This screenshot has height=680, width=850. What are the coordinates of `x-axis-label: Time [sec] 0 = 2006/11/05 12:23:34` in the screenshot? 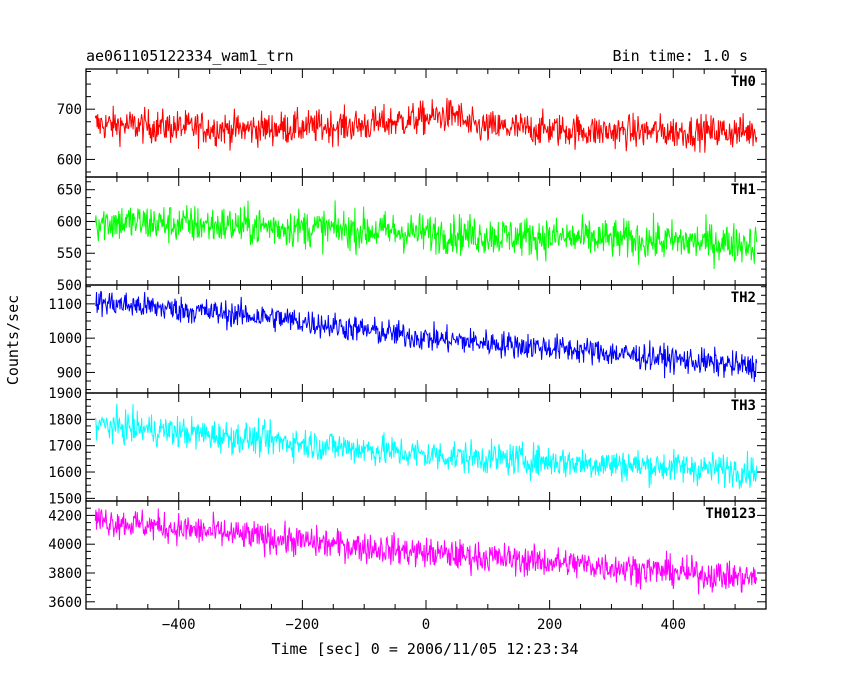 It's located at (424, 649).